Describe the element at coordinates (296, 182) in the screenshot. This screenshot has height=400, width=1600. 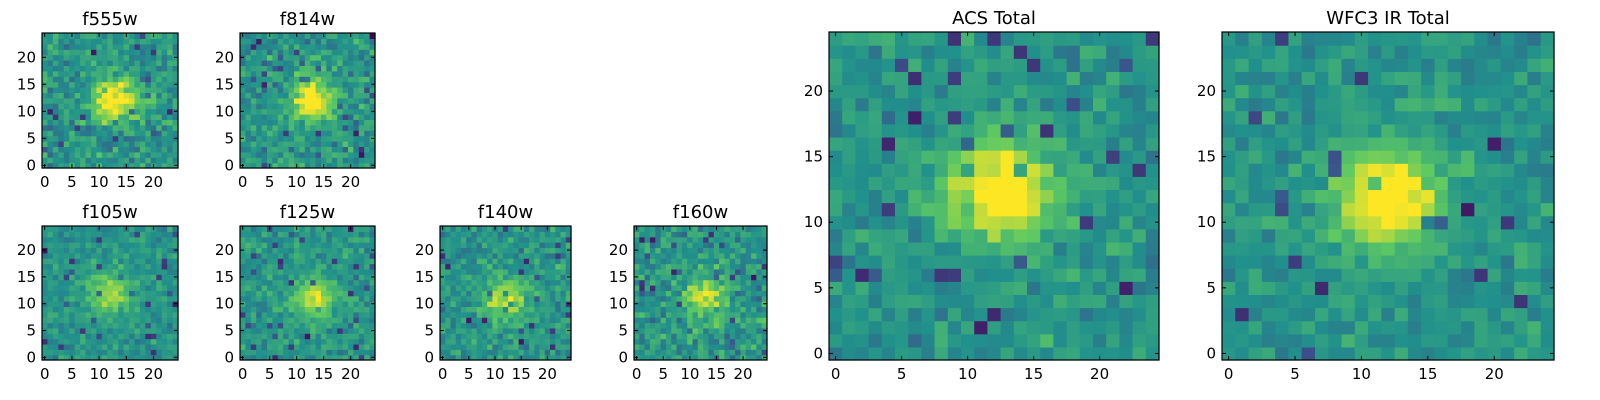
I see `x-tick-label: 10` at that location.